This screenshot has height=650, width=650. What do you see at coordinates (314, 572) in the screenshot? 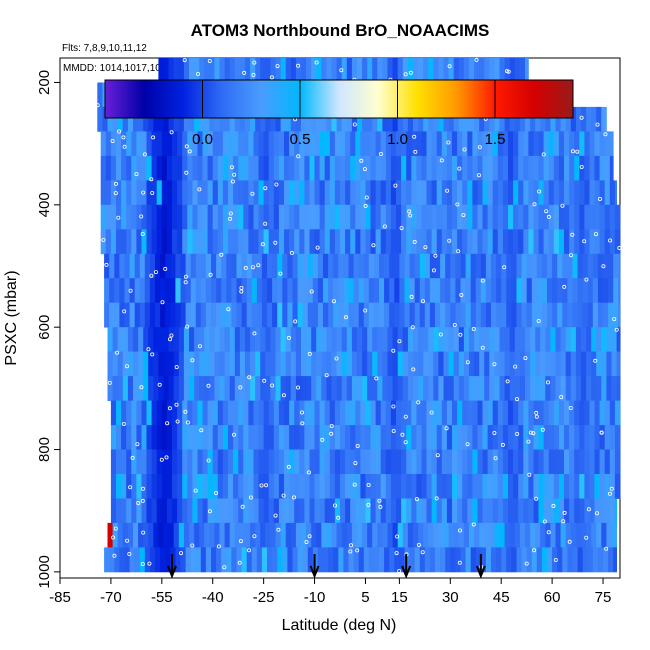
I see `flight-arrow-head` at bounding box center [314, 572].